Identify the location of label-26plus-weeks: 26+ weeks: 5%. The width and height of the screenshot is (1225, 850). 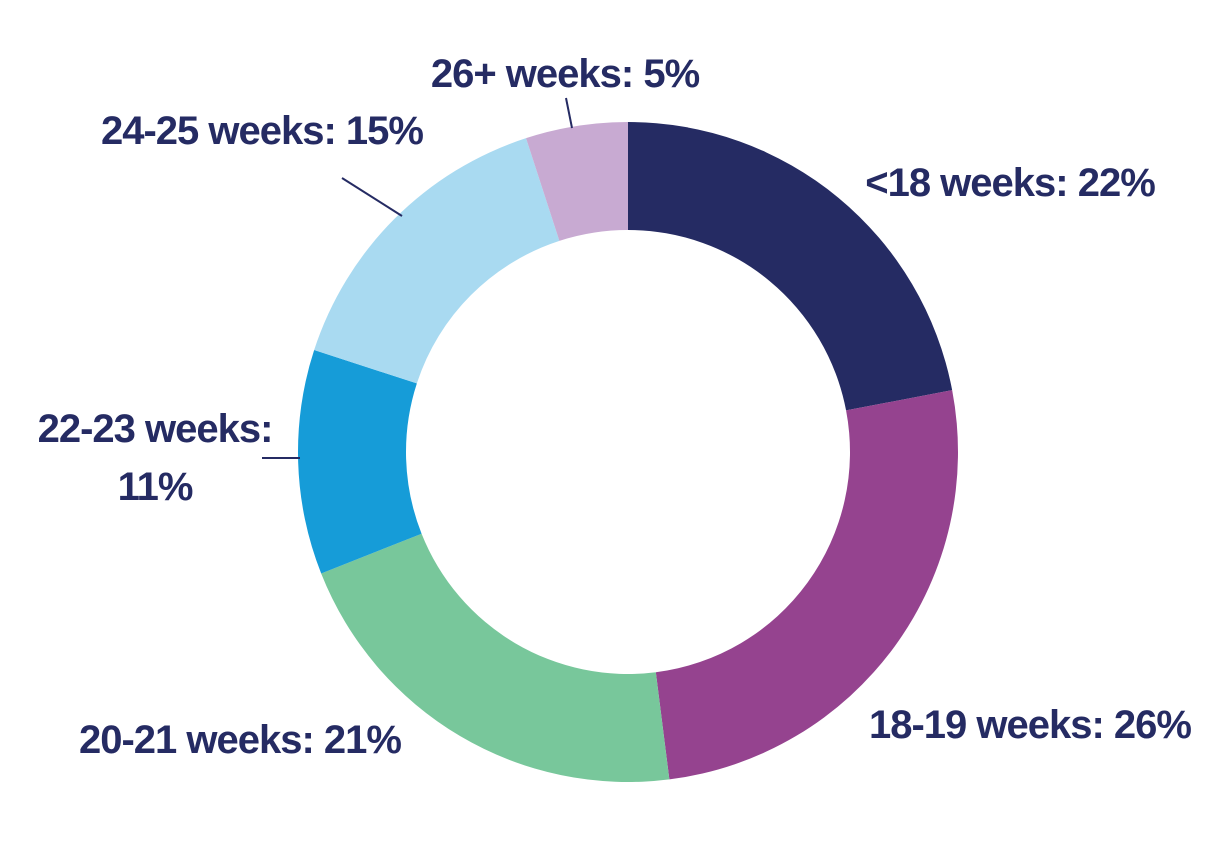
(565, 74).